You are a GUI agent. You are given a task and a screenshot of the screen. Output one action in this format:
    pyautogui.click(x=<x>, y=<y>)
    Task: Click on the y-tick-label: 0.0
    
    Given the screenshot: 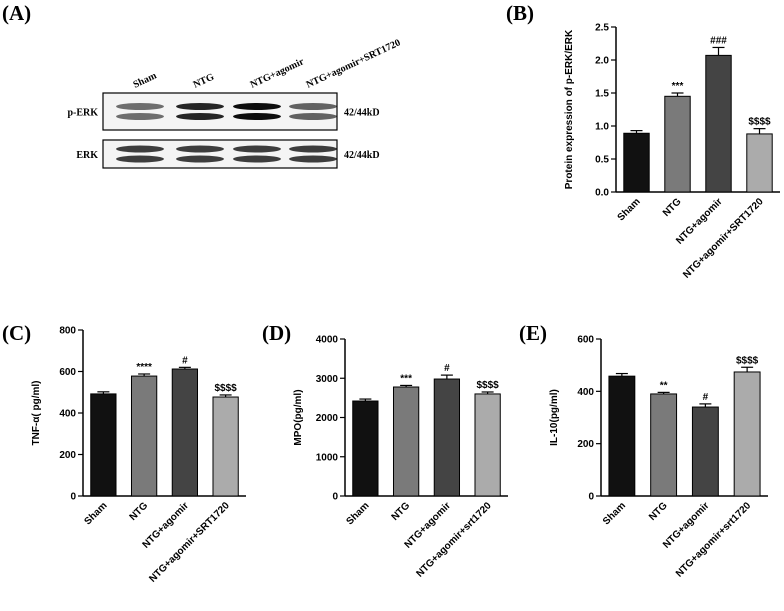 What is the action you would take?
    pyautogui.click(x=602, y=193)
    